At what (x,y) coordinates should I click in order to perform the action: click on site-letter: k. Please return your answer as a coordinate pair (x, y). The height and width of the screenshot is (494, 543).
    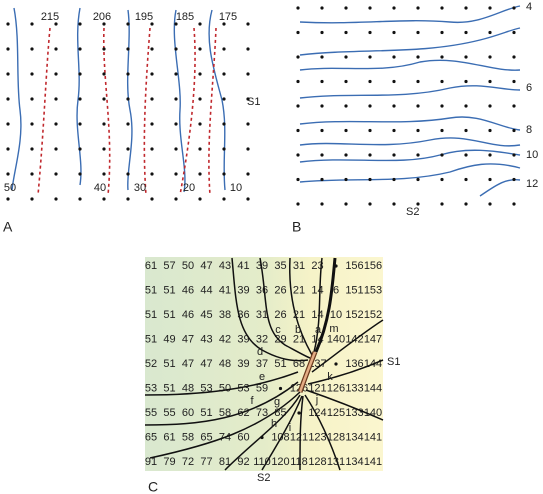
    Looking at the image, I should click on (330, 377).